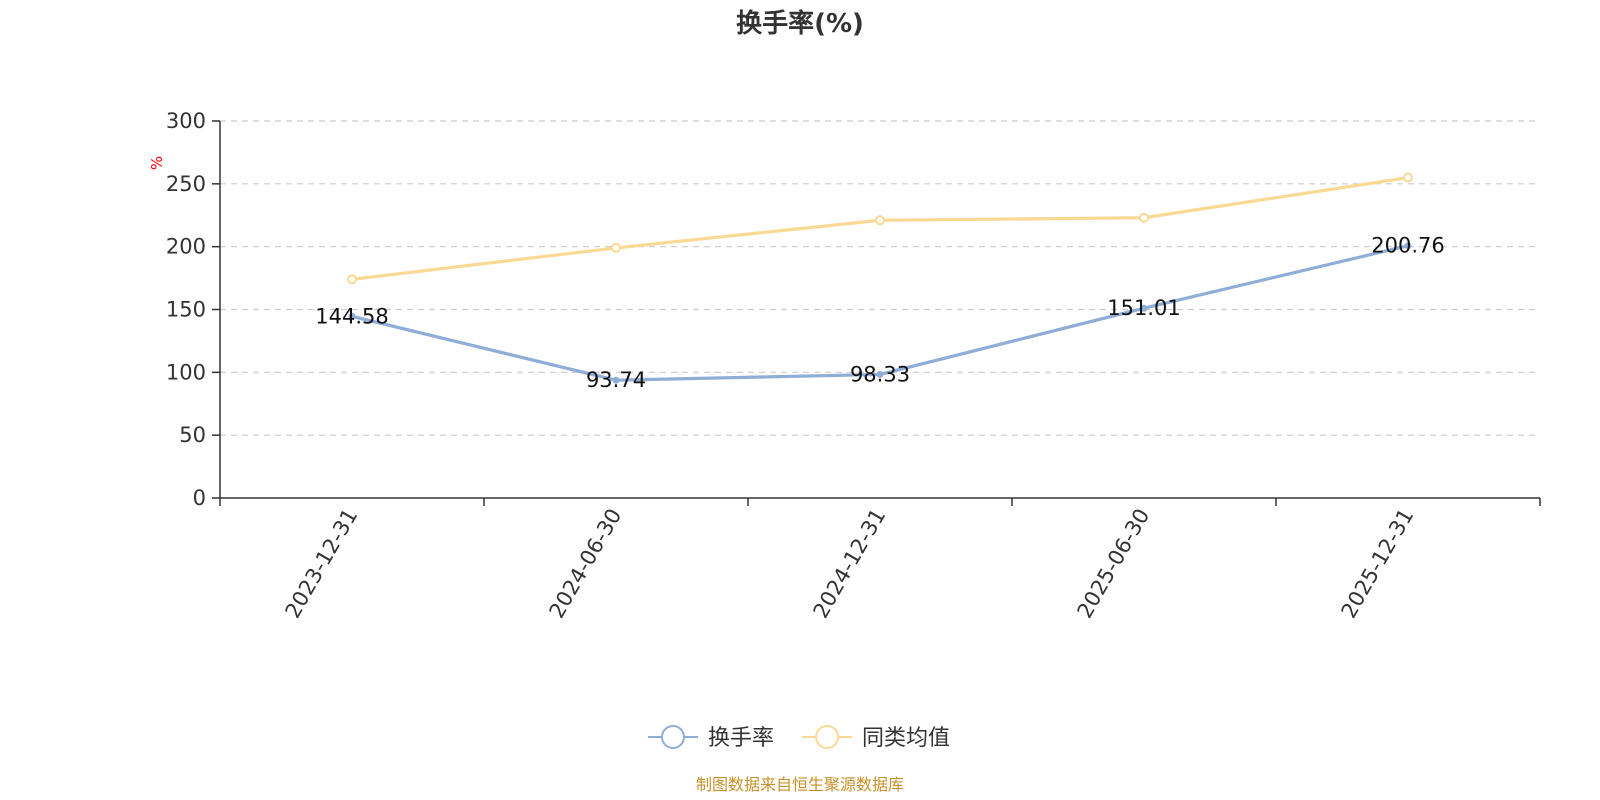 Image resolution: width=1600 pixels, height=800 pixels. I want to click on y-tick-label: 50, so click(192, 435).